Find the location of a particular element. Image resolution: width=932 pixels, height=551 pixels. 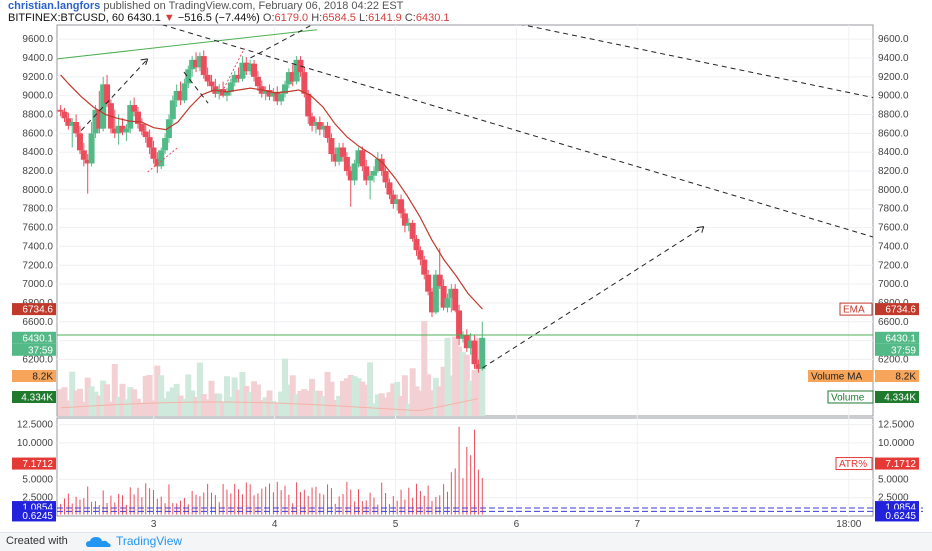

svg-text: 6734.6 is located at coordinates (900, 310).